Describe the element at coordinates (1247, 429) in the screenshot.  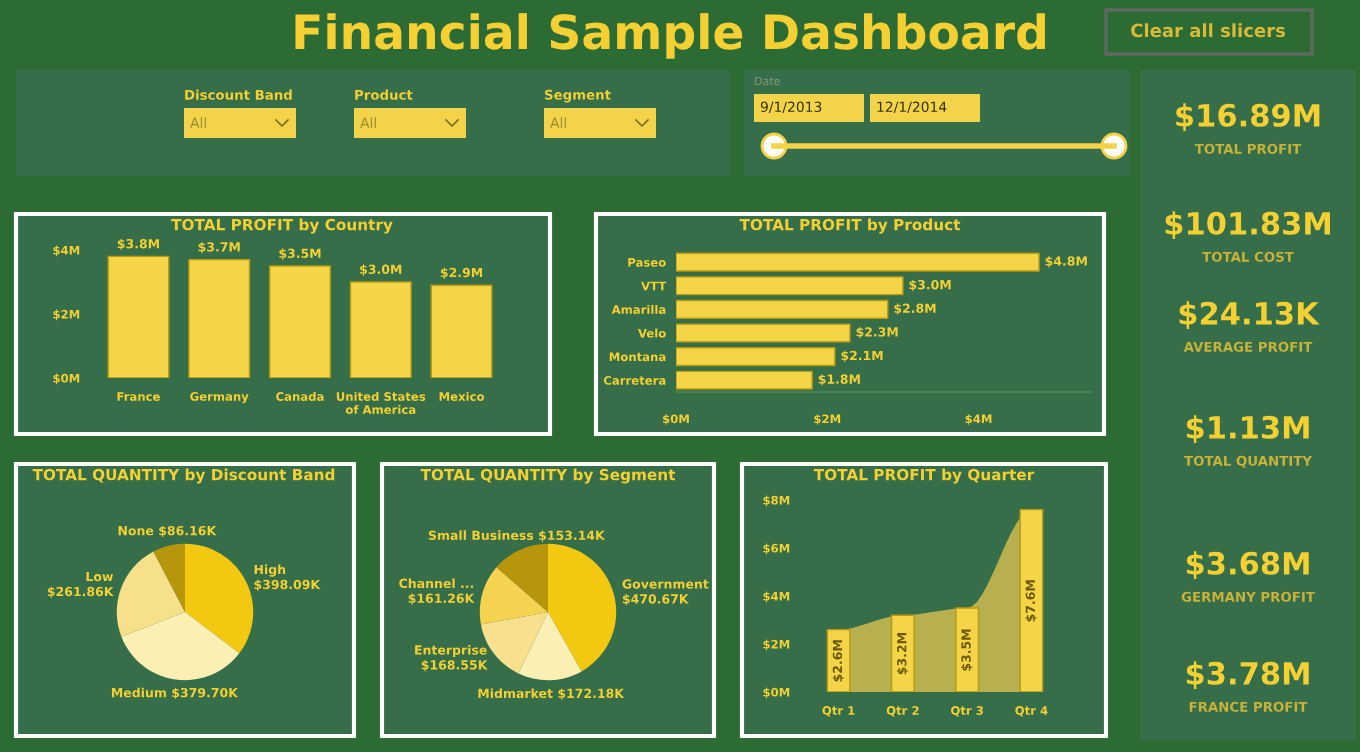
I see `text: $1.13M` at that location.